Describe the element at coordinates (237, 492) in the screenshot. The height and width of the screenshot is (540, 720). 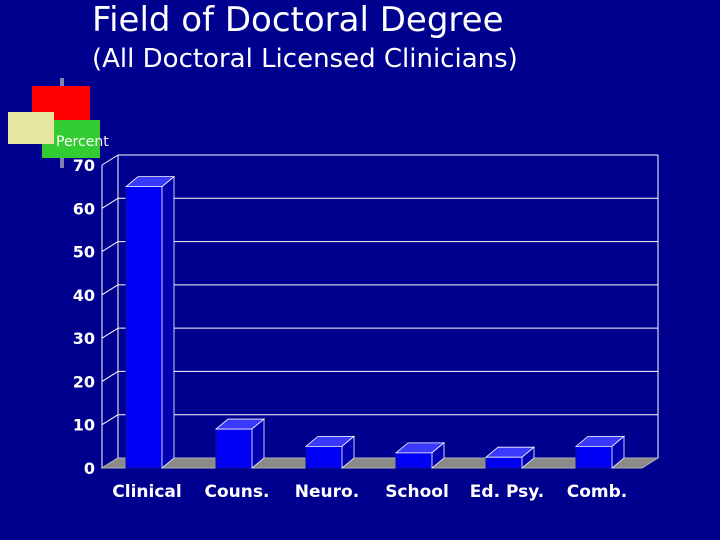
I see `x-tick-label: Couns.` at that location.